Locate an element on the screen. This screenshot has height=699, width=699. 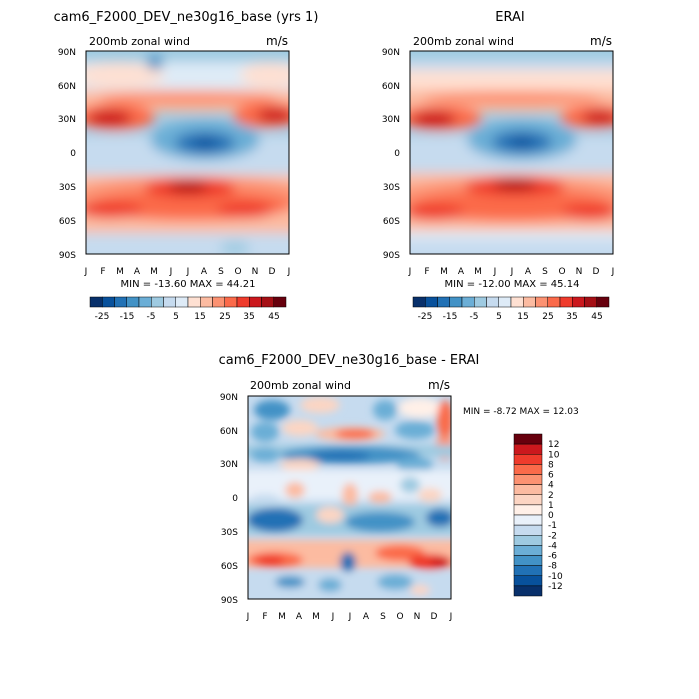
svg-text: -25 is located at coordinates (425, 317).